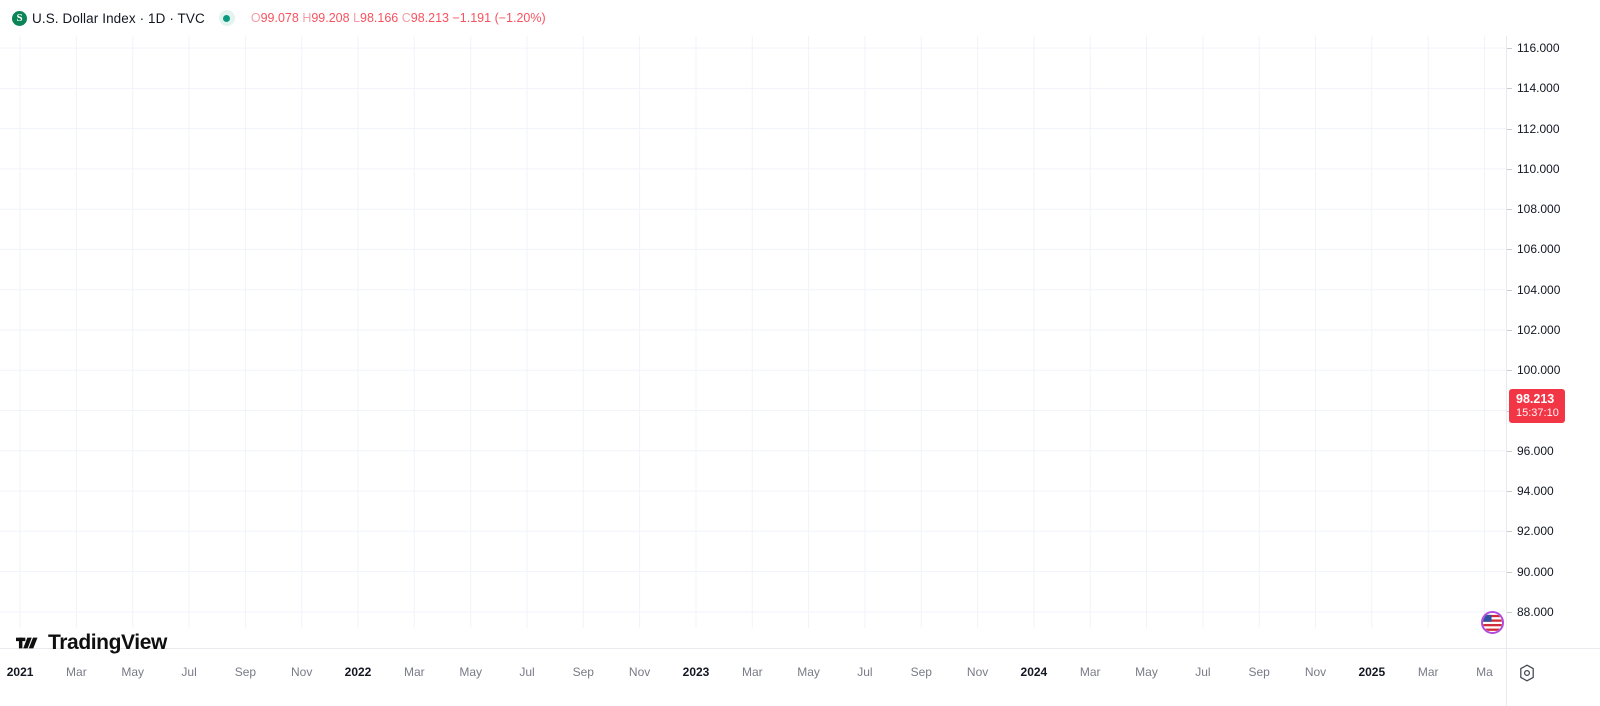 The height and width of the screenshot is (706, 1600). Describe the element at coordinates (1533, 290) in the screenshot. I see `price-tick-label: 104.000` at that location.